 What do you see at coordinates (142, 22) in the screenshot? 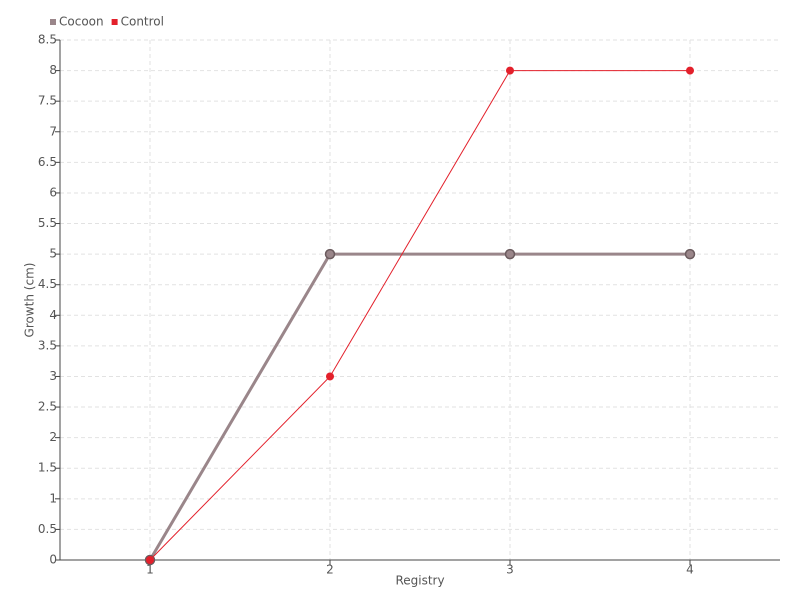
I see `legend-label: Control` at bounding box center [142, 22].